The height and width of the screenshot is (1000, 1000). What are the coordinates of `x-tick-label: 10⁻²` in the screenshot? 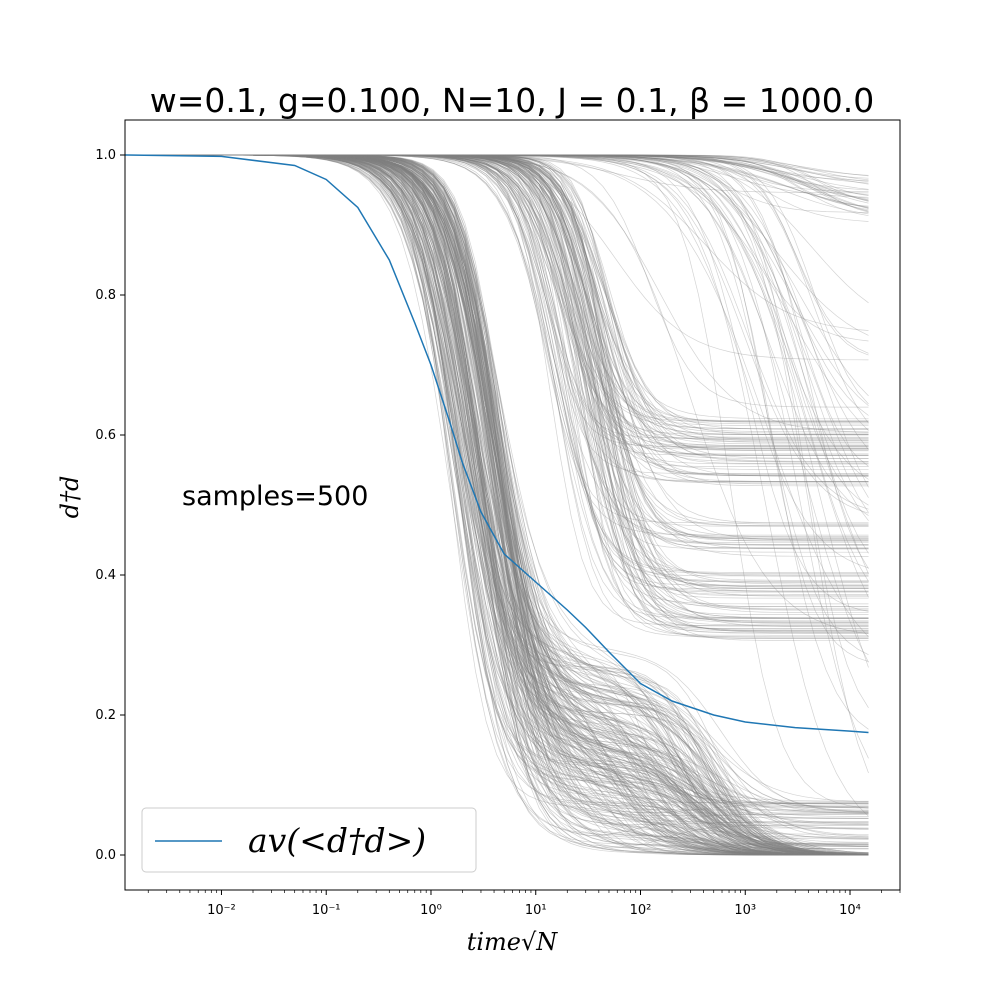 It's located at (221, 910).